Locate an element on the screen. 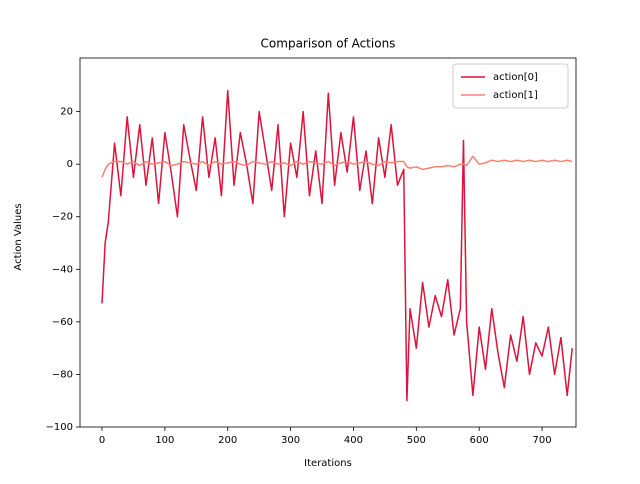  y-tick-label: 0 is located at coordinates (70, 164).